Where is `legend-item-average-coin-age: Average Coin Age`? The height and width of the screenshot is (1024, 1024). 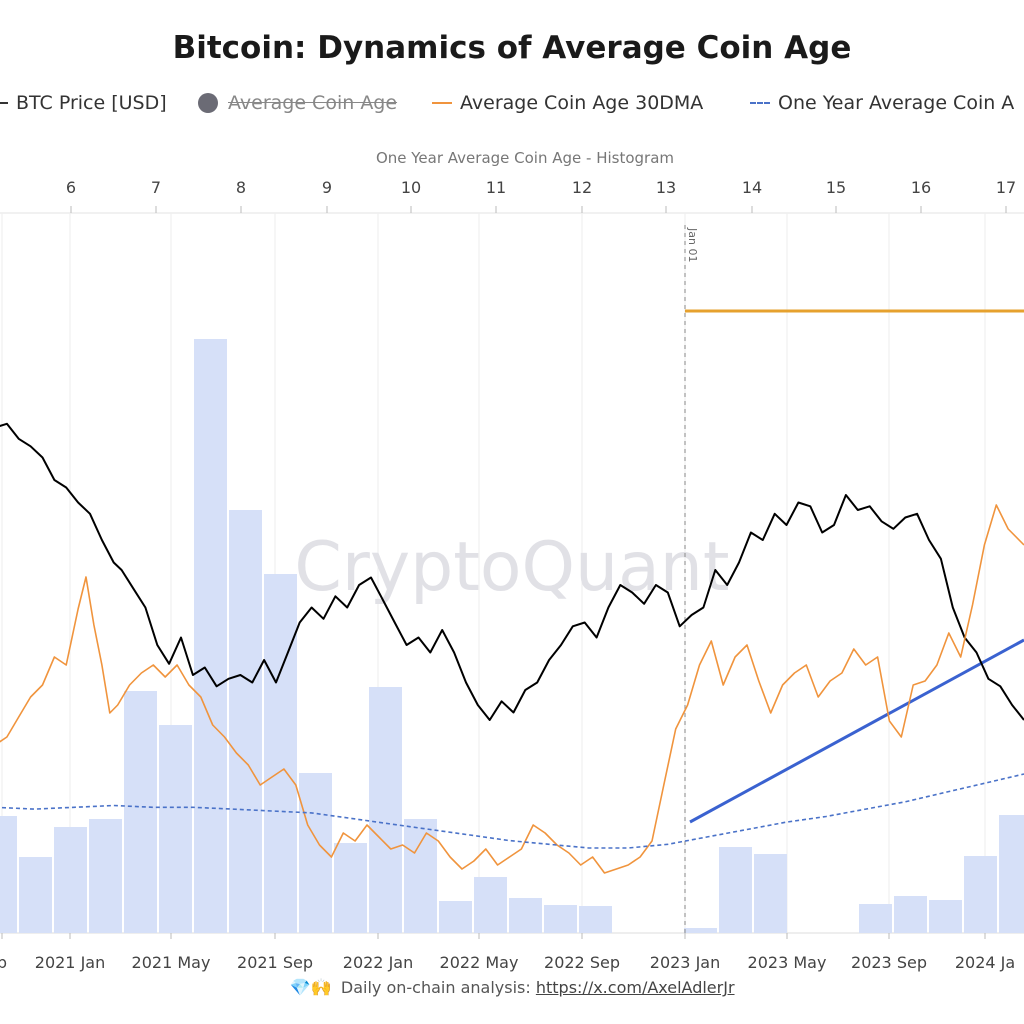 legend-item-average-coin-age: Average Coin Age is located at coordinates (297, 103).